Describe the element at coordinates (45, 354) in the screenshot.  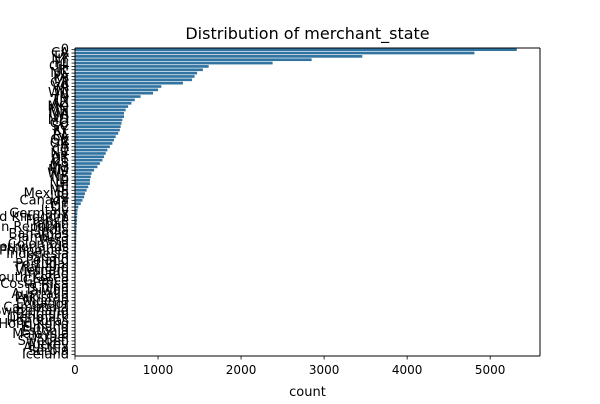
I see `y-tick-label-91: Iceland` at that location.